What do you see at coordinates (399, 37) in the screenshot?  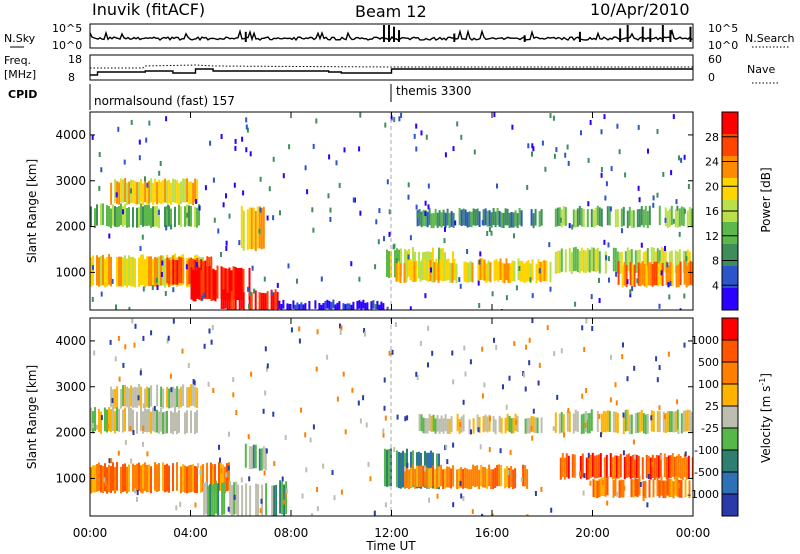 I see `nsky-panel: N.Sky 10^5 10^0 10^5 10^0 N.Search` at bounding box center [399, 37].